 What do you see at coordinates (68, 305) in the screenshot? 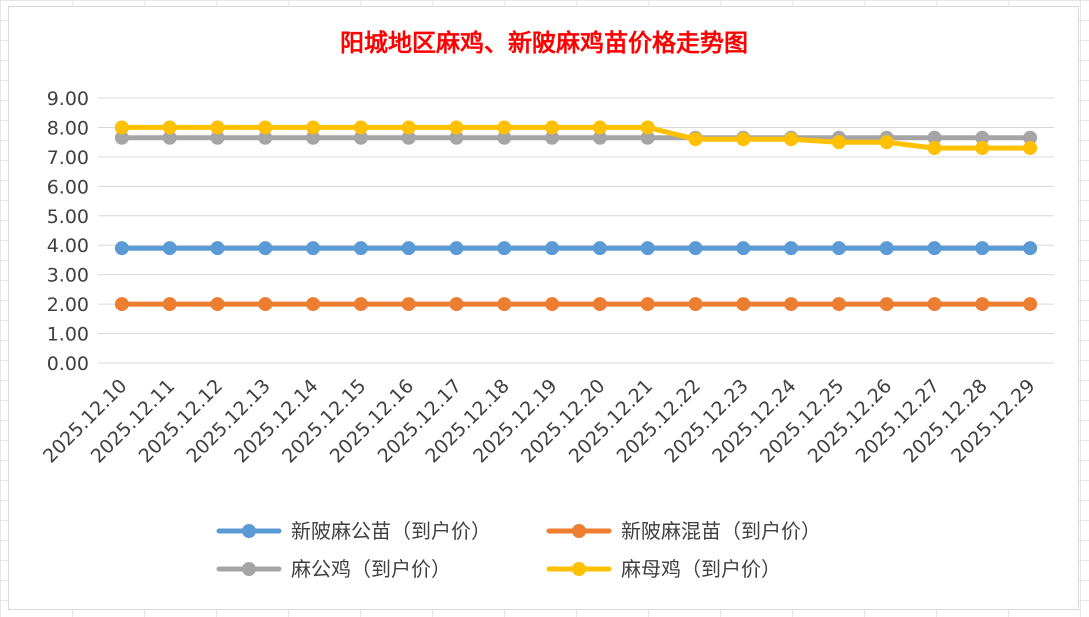
I see `y-tick-label: 2.00` at bounding box center [68, 305].